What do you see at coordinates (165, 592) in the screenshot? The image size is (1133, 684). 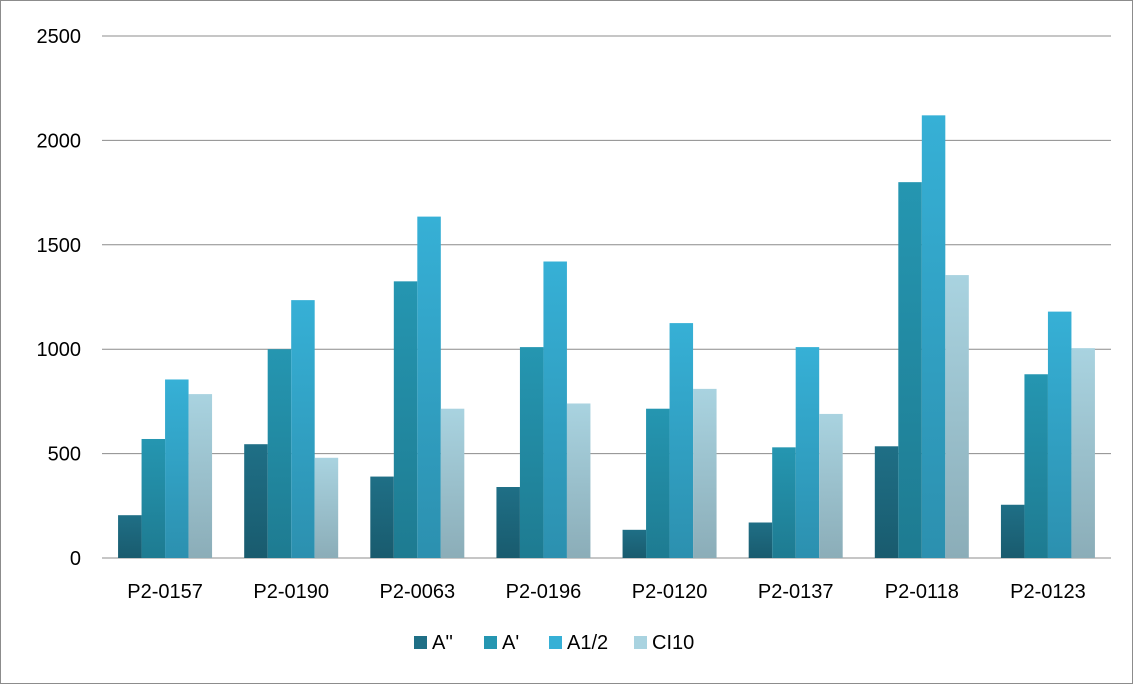 I see `x-tick-label: P2-0157` at bounding box center [165, 592].